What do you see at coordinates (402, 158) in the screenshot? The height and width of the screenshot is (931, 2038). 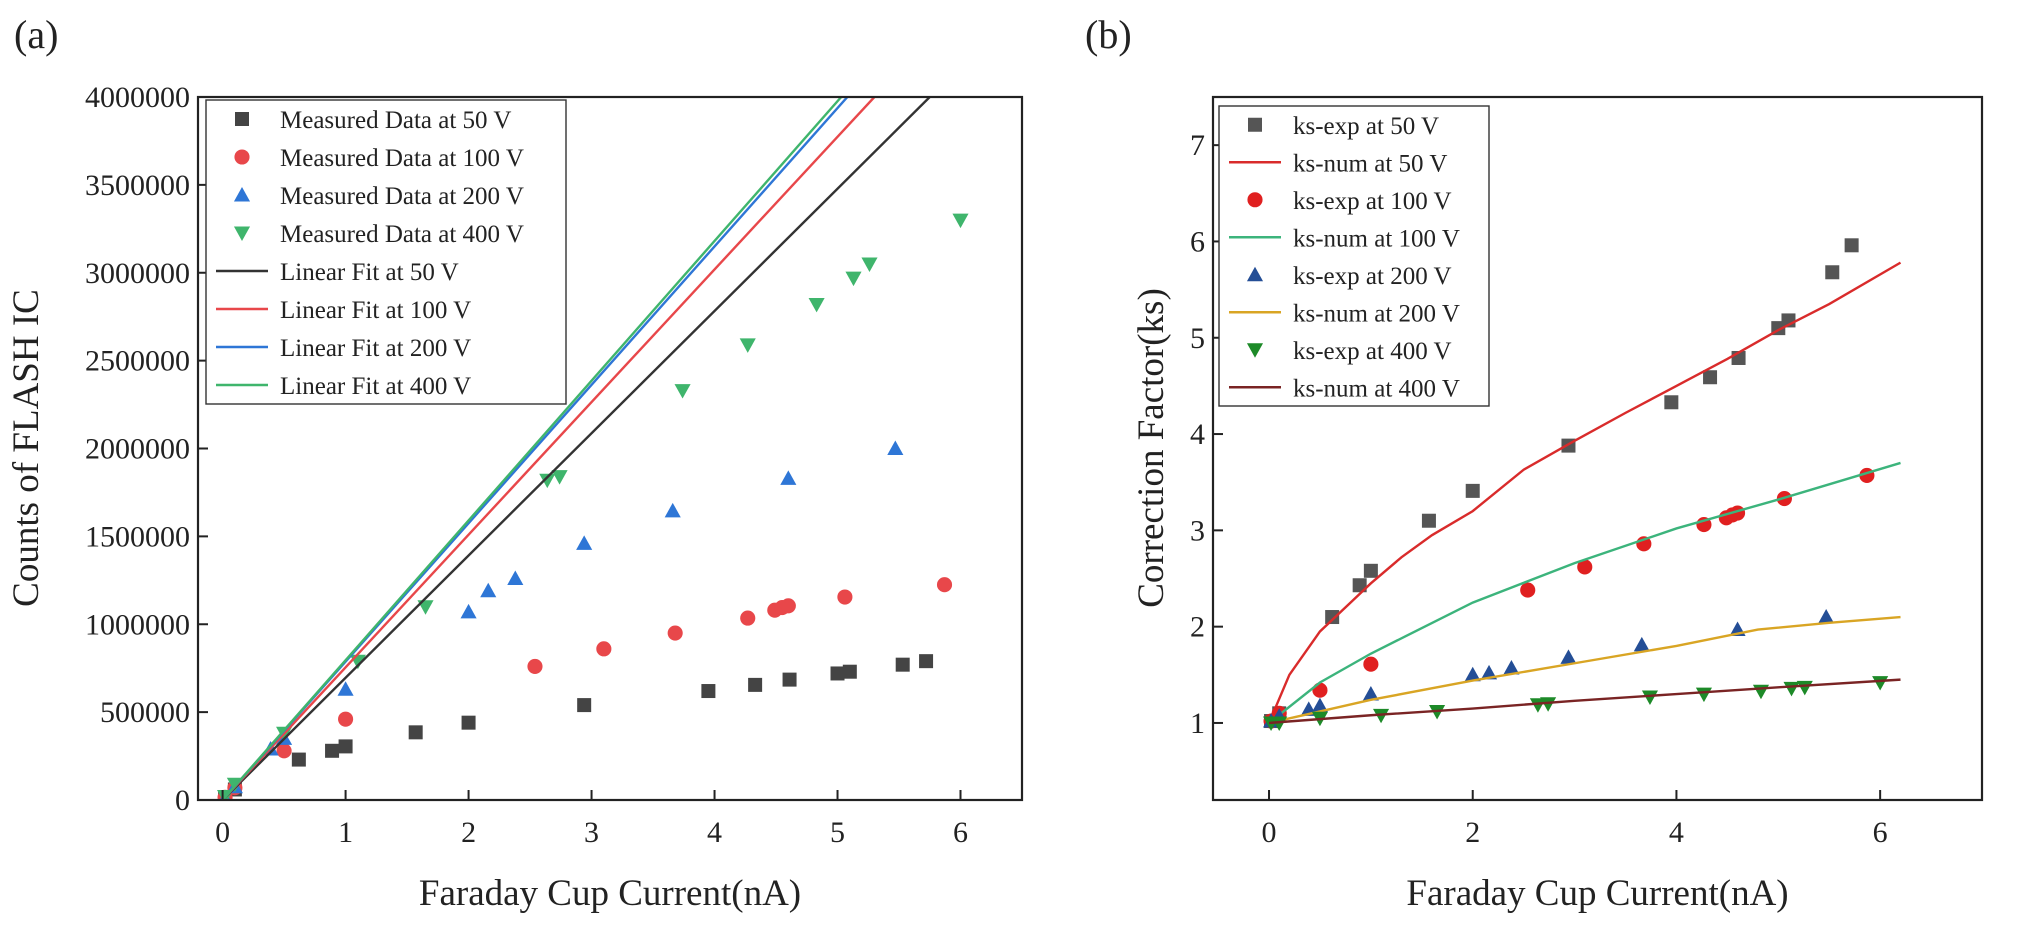 I see `legend-label-a-1: Measured Data at 100 V` at bounding box center [402, 158].